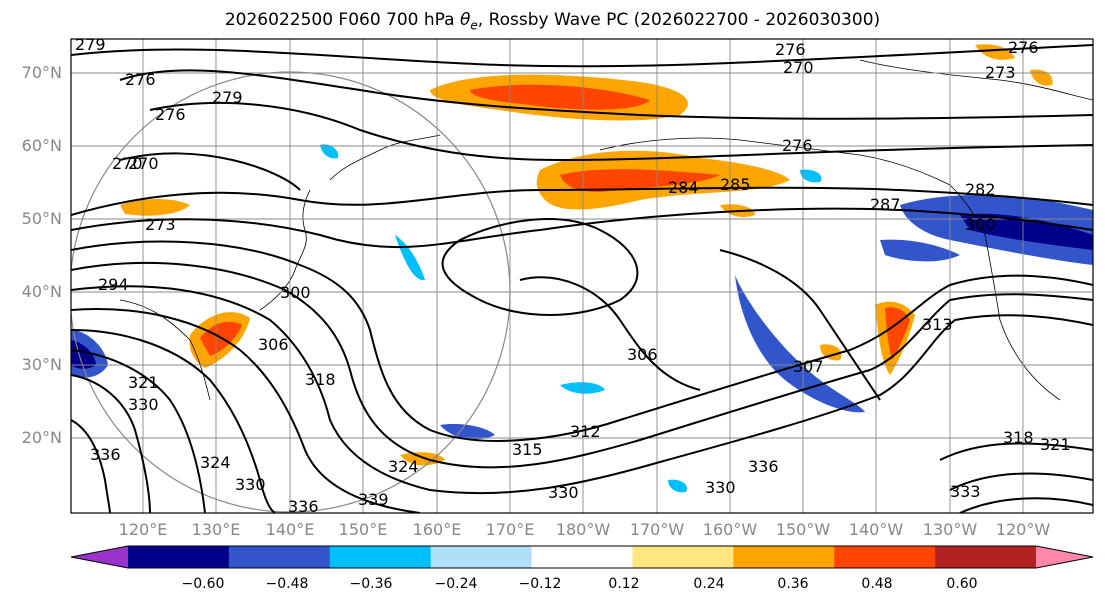  I want to click on lat-label: 40°N, so click(41, 291).